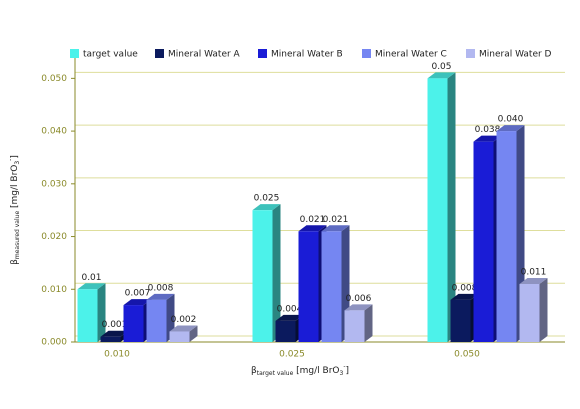 The width and height of the screenshot is (580, 409). I want to click on y-tick-label: 0.040, so click(54, 132).